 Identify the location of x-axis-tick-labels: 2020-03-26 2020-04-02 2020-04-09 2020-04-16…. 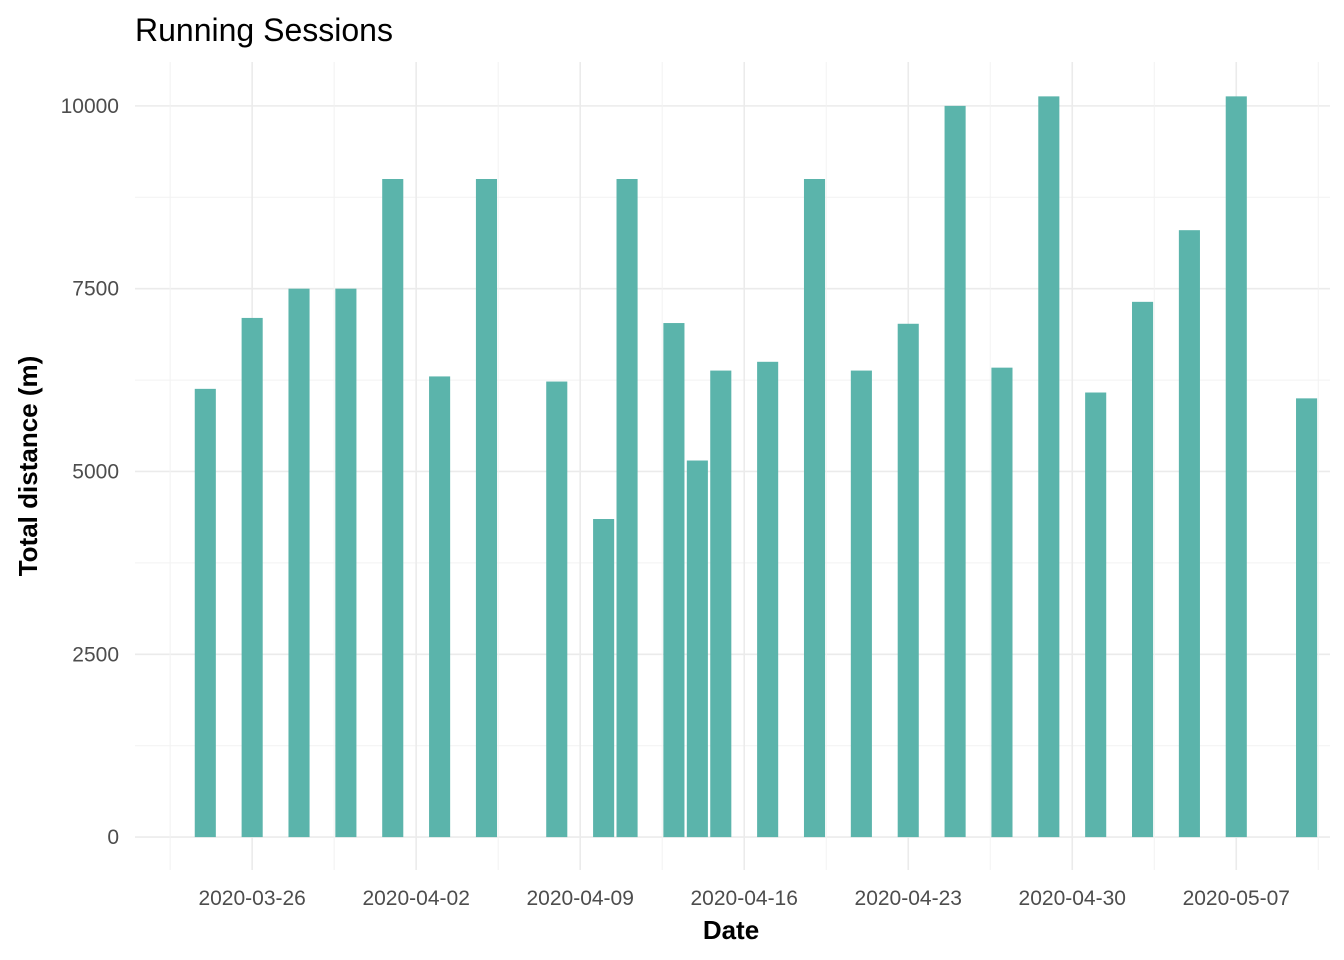
(744, 898).